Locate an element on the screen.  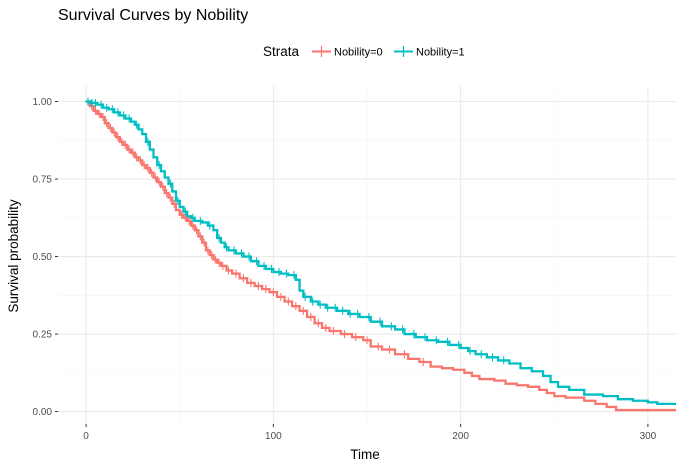
y-tick-label: 0.00 is located at coordinates (43, 412).